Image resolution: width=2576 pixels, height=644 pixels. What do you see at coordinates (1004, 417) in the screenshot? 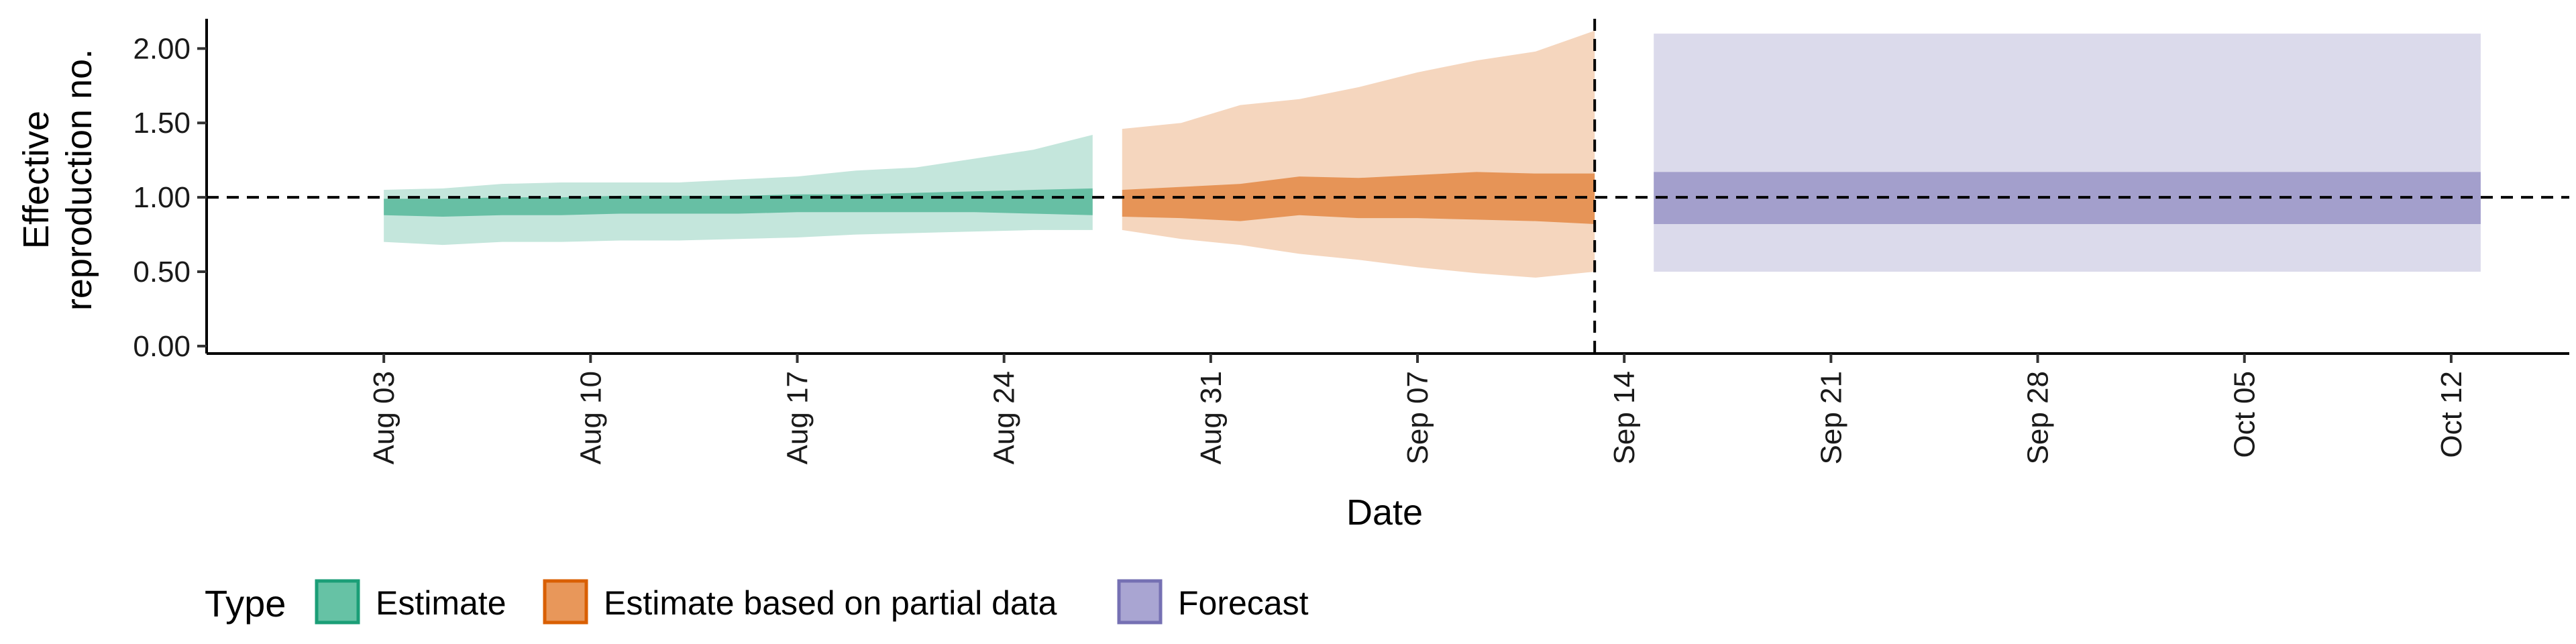
I see `x-tick-label: Aug 24` at bounding box center [1004, 417].